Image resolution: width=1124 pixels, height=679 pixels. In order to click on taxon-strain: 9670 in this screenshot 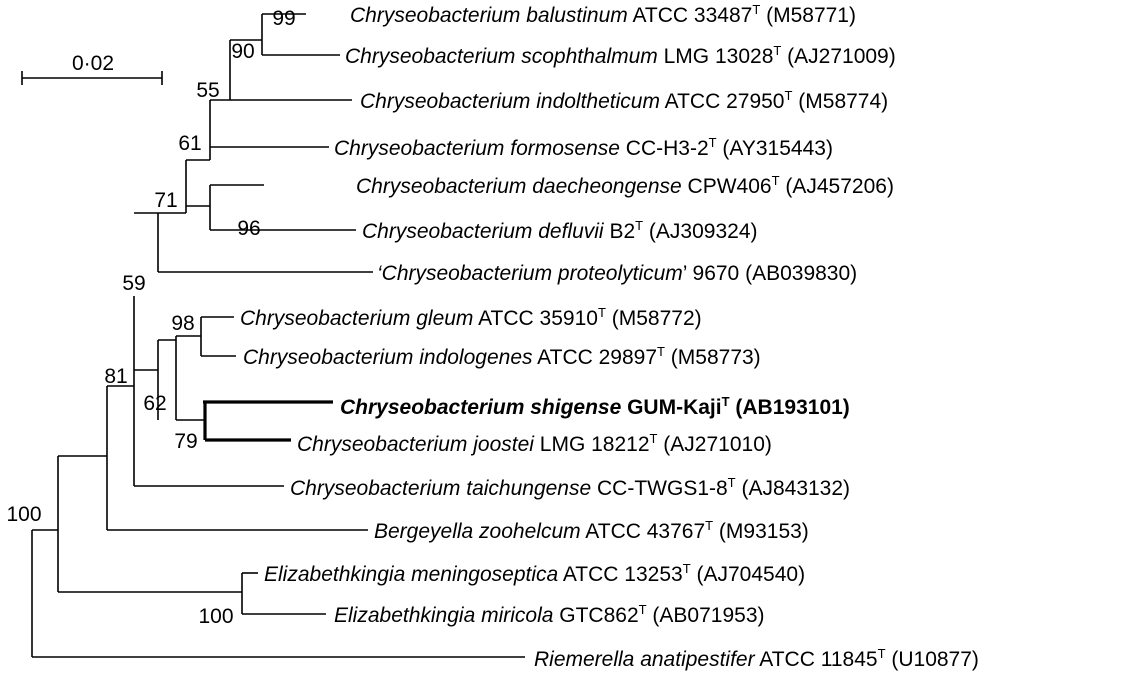, I will do `click(713, 273)`.